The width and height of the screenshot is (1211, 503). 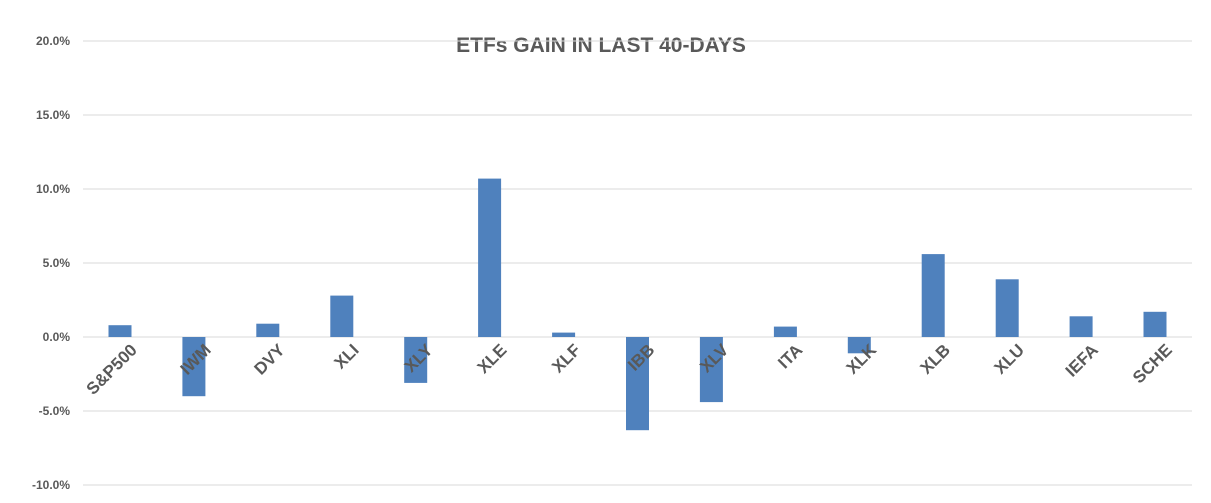 What do you see at coordinates (112, 369) in the screenshot?
I see `x-category-label: S&P500` at bounding box center [112, 369].